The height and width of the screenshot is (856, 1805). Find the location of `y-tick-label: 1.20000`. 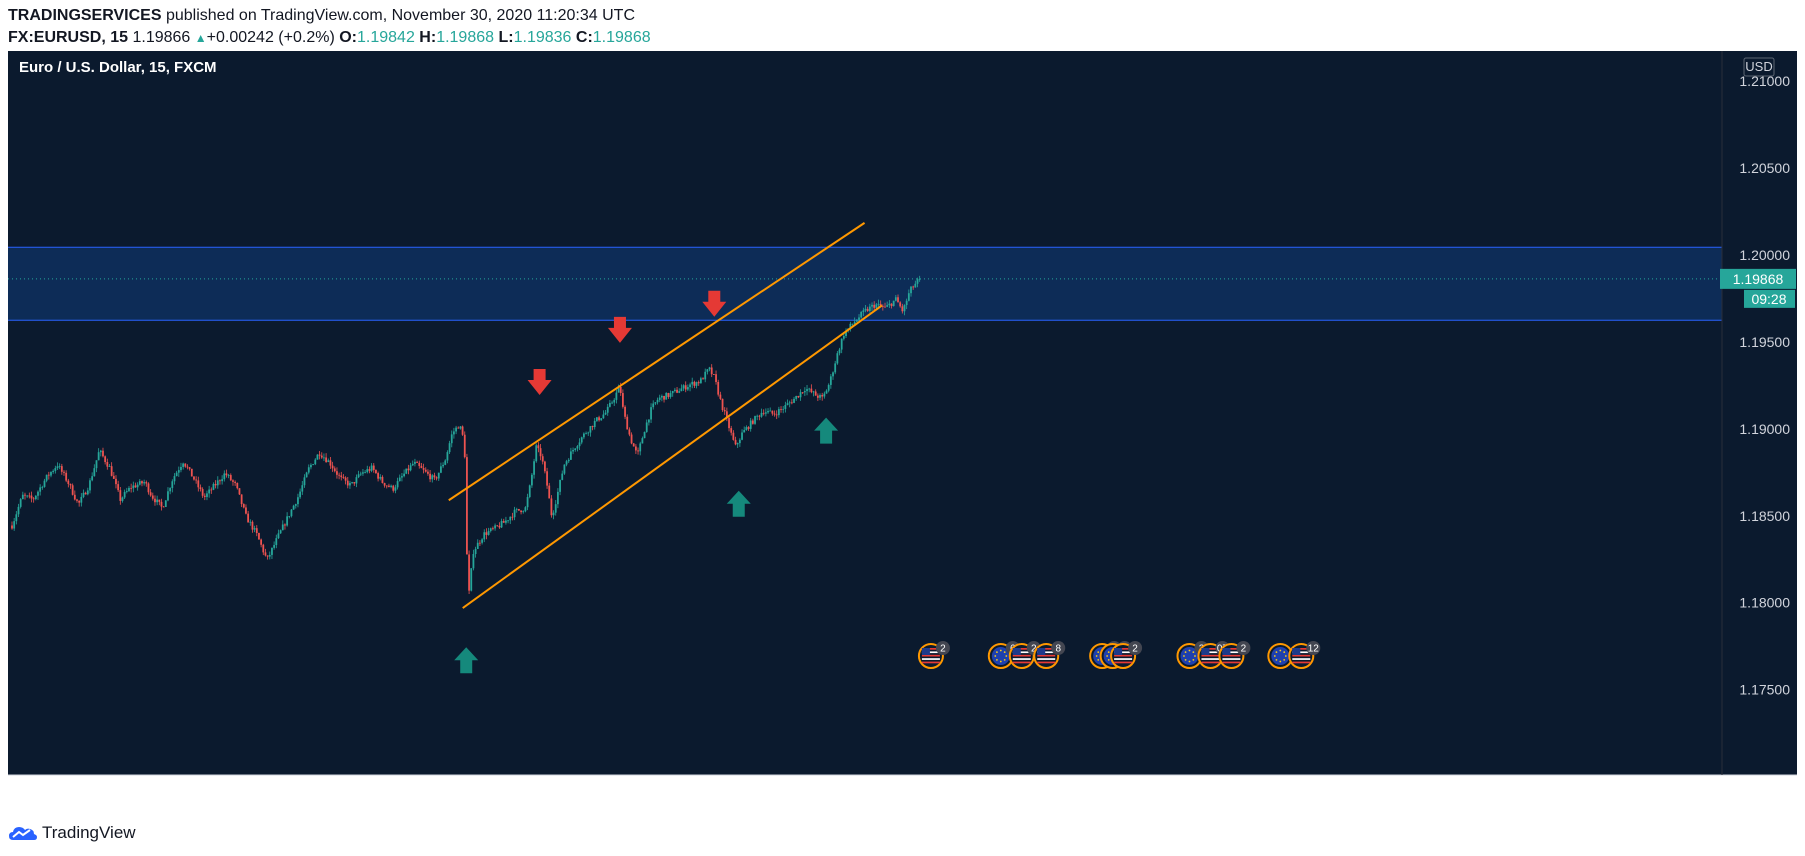

y-tick-label: 1.20000 is located at coordinates (1764, 255).